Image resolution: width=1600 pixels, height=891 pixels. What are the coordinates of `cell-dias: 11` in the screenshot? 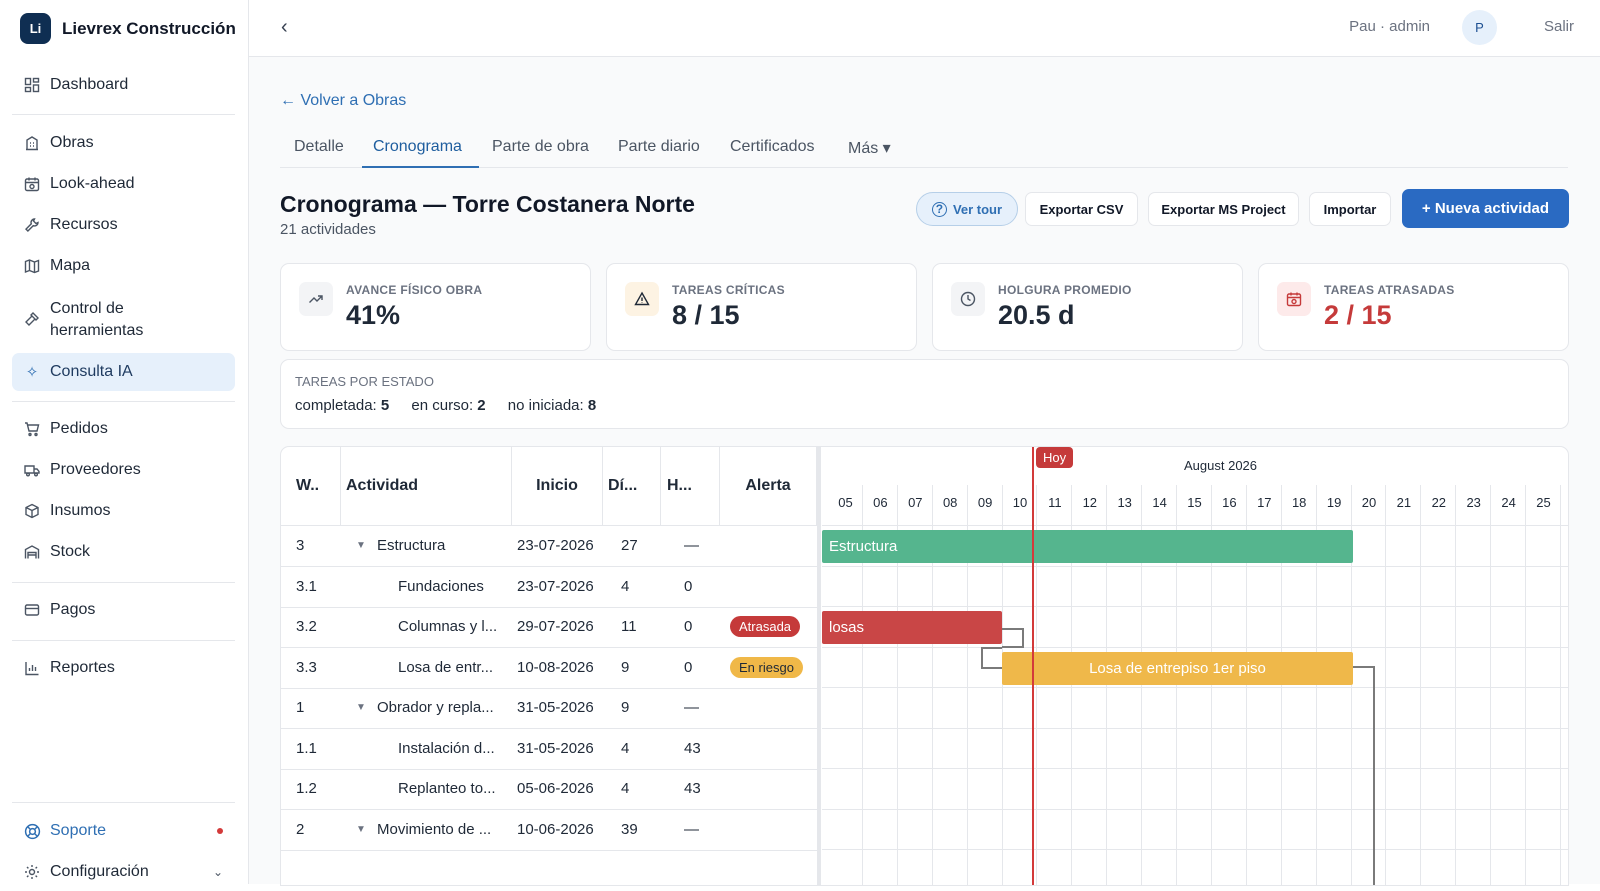 It's located at (629, 626).